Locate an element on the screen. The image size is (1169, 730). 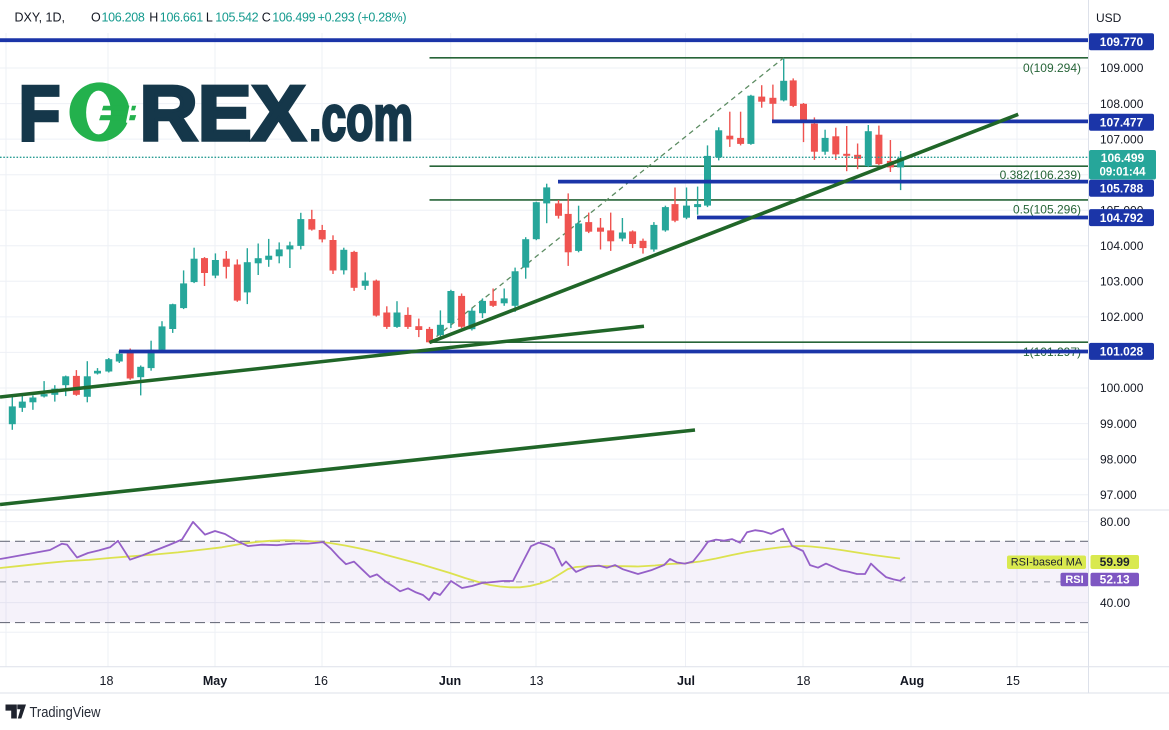
svg-text: 104.792 is located at coordinates (1122, 218).